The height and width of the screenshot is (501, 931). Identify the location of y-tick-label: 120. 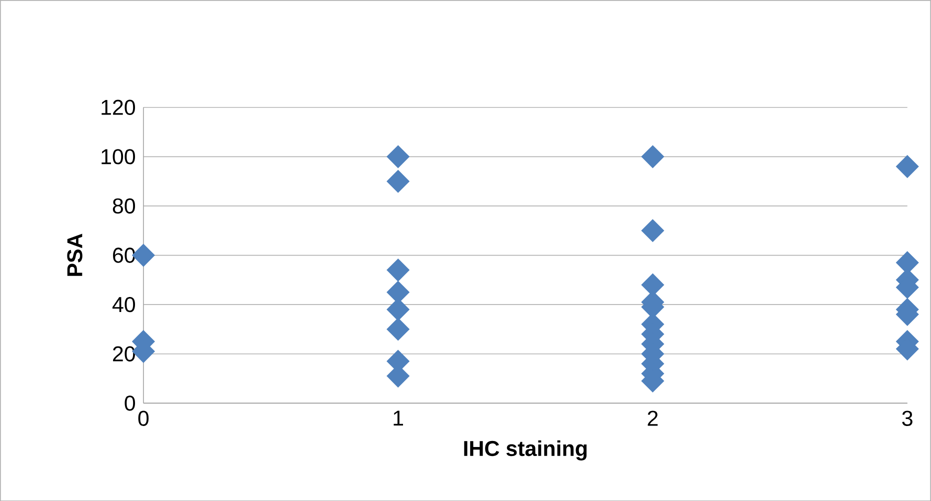
(119, 107).